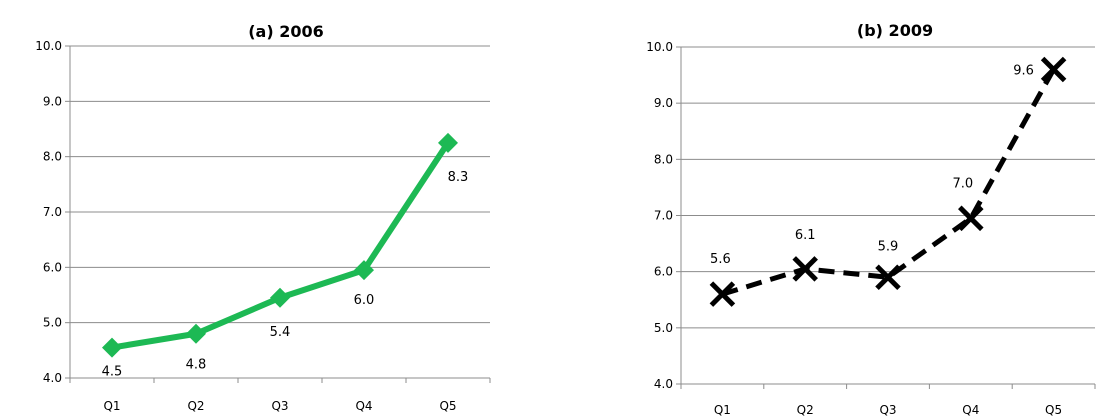 The height and width of the screenshot is (417, 1118). What do you see at coordinates (286, 31) in the screenshot?
I see `chart-title: (a) 2006` at bounding box center [286, 31].